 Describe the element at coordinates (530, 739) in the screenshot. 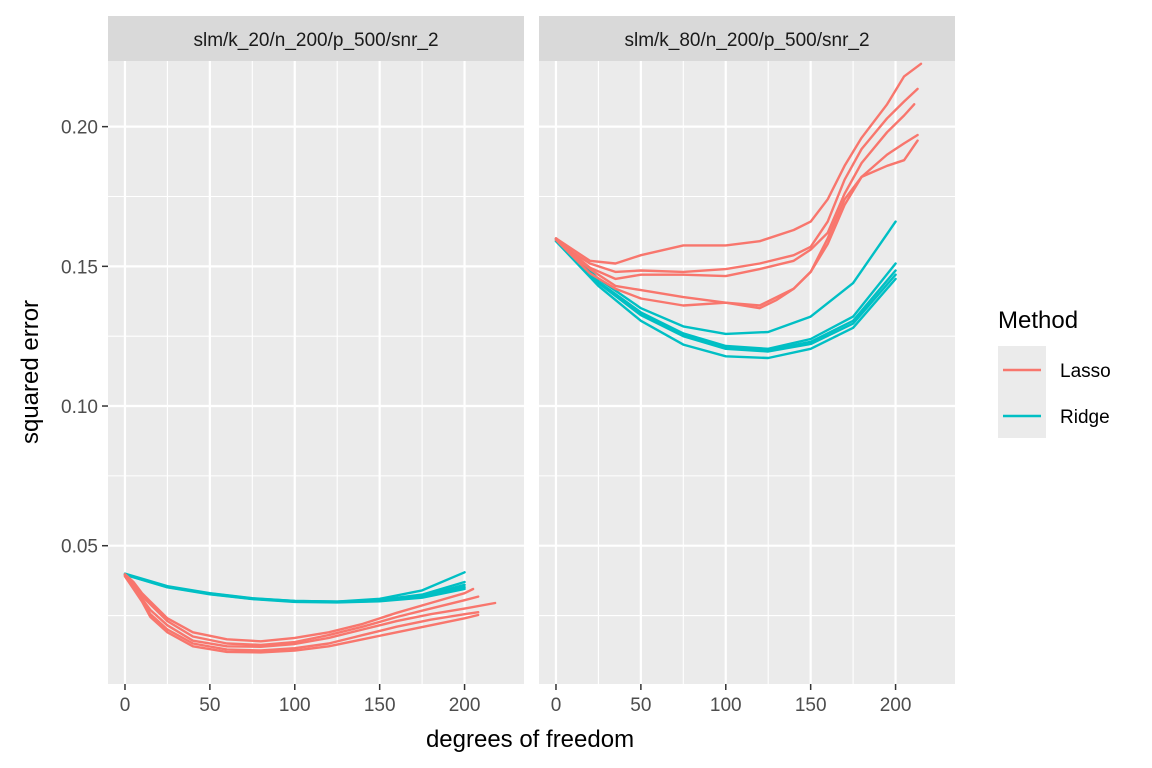

I see `x-axis-title: degrees of freedom` at that location.